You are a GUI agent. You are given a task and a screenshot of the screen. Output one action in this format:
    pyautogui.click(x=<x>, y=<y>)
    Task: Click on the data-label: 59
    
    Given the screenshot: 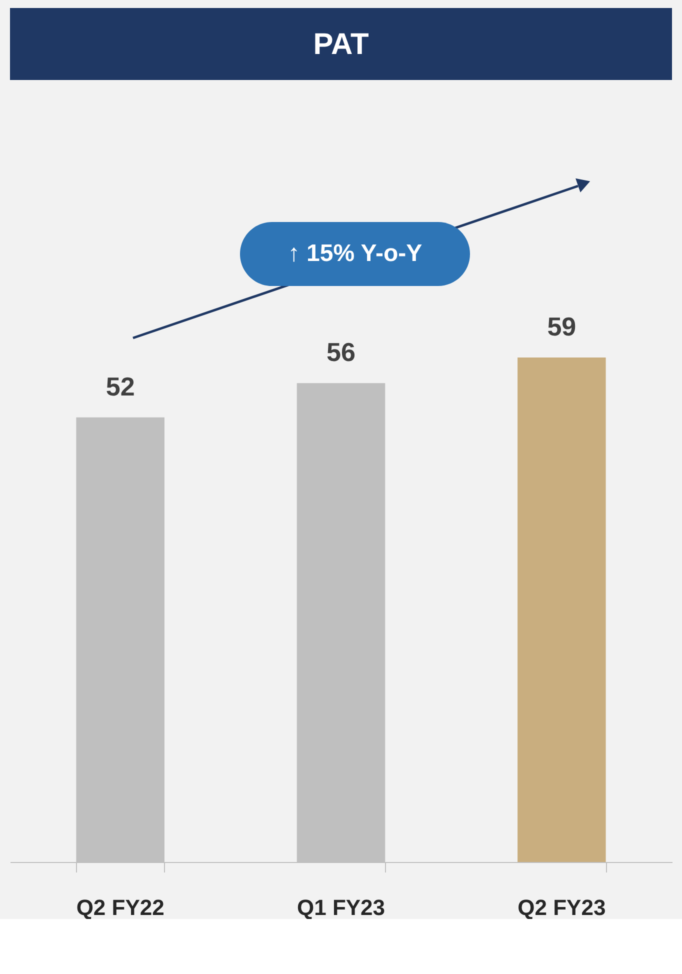 What is the action you would take?
    pyautogui.click(x=561, y=326)
    